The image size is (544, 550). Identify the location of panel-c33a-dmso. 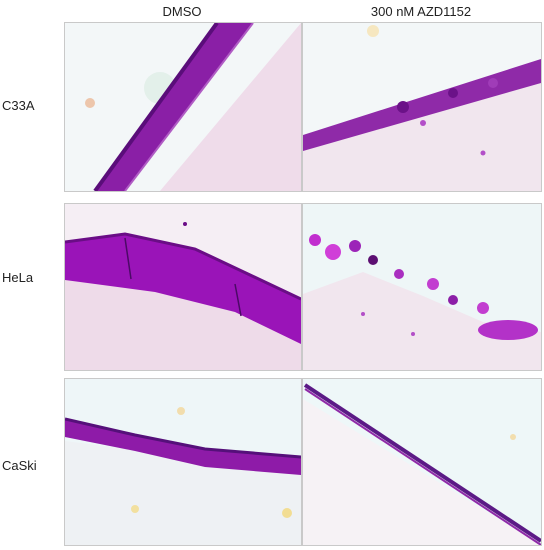
(183, 107).